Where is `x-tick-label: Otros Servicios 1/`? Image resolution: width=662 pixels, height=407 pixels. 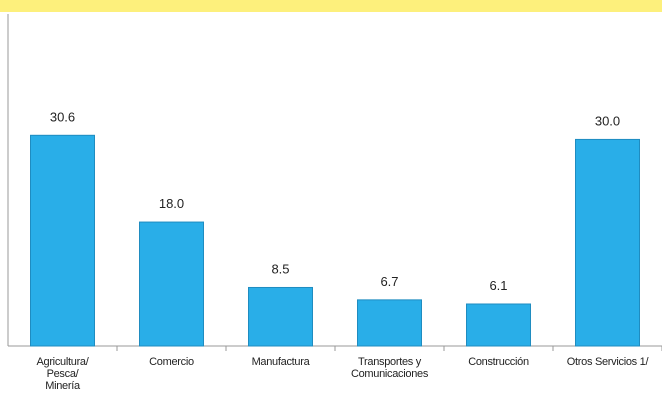 x-tick-label: Otros Servicios 1/ is located at coordinates (607, 362).